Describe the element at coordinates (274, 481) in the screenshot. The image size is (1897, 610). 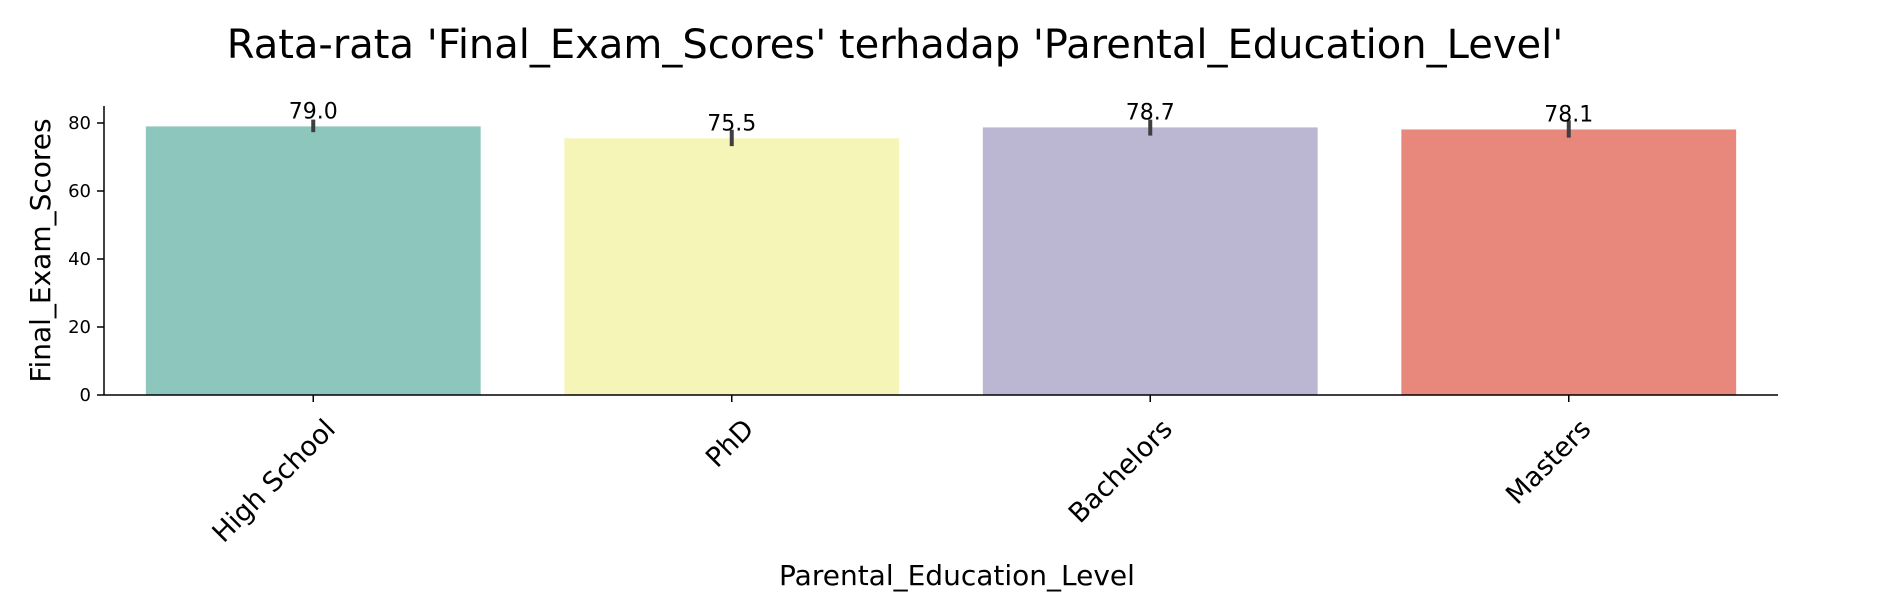
I see `x-tick-label: High School` at that location.